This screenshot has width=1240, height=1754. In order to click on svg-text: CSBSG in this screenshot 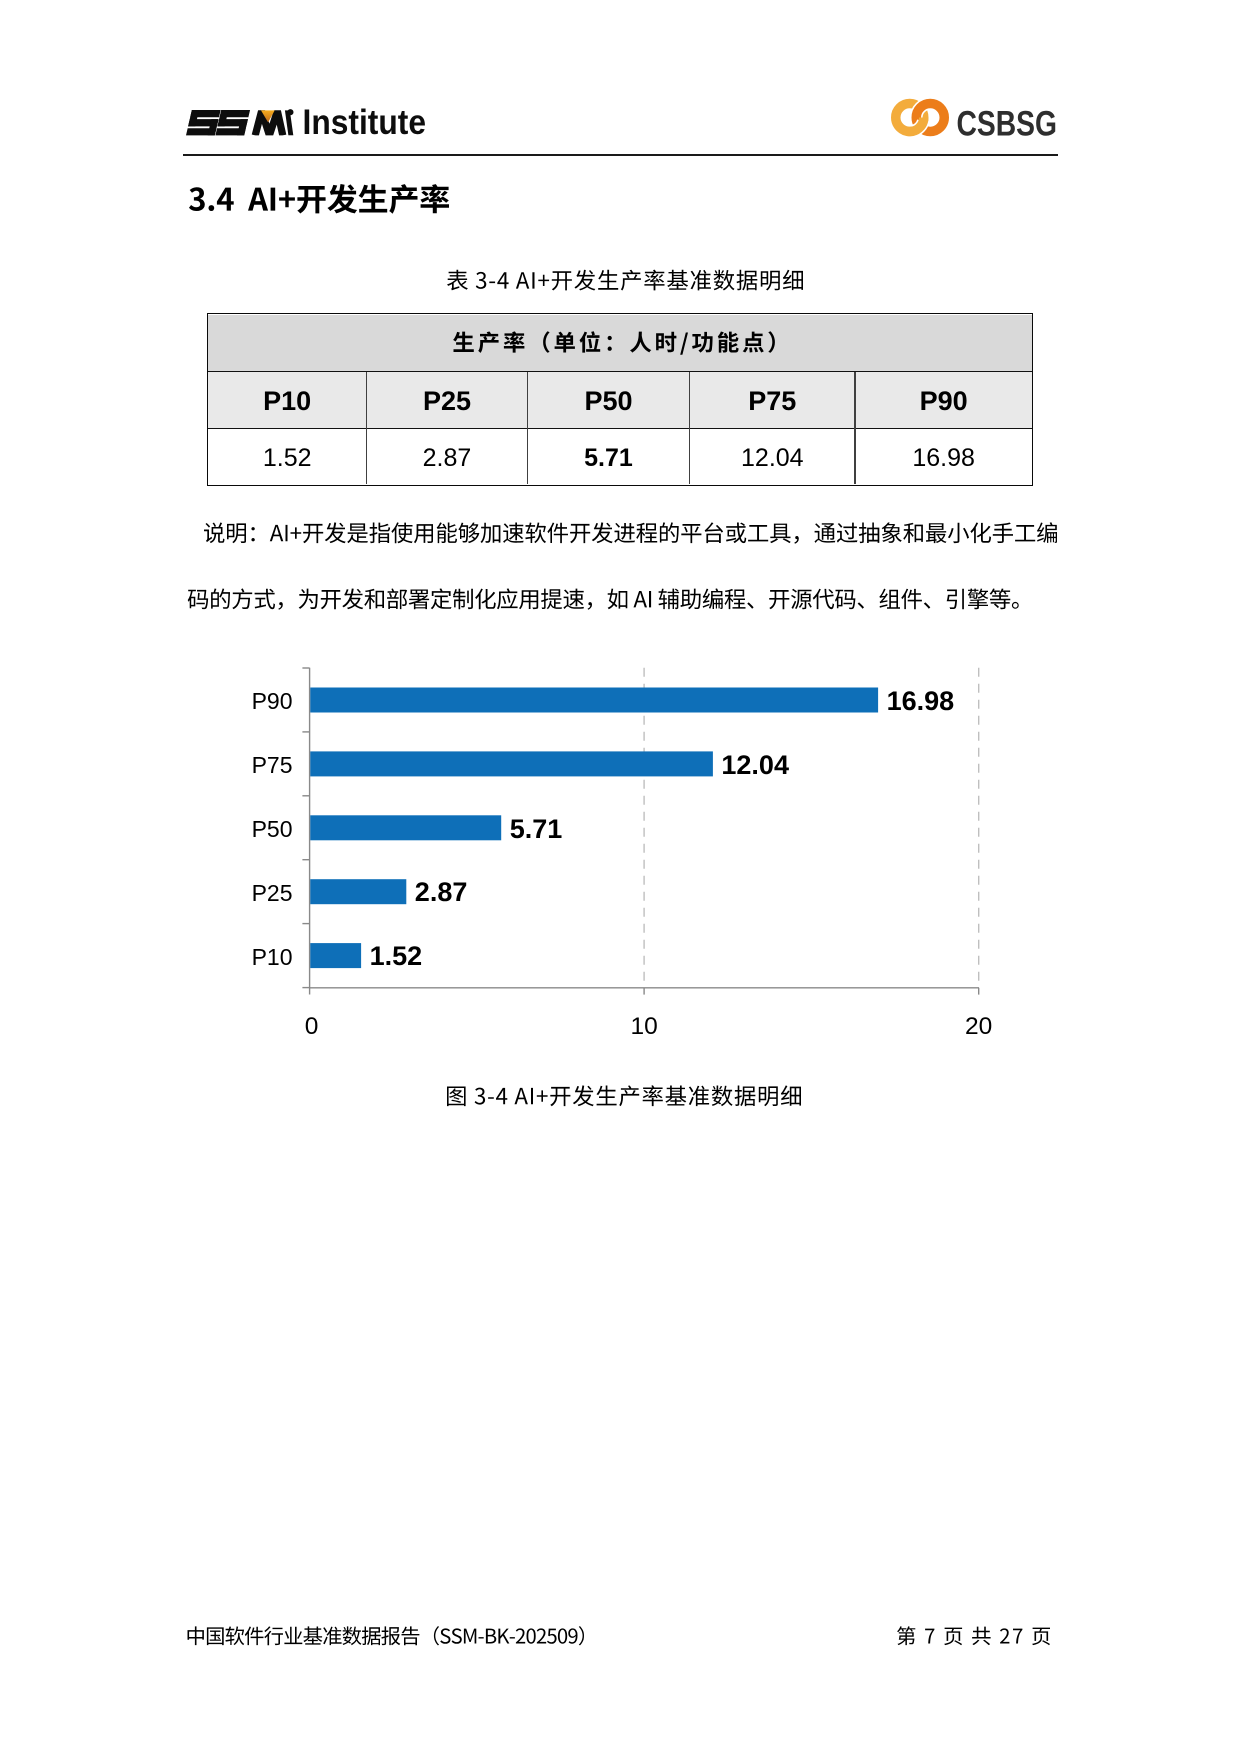, I will do `click(1007, 124)`.